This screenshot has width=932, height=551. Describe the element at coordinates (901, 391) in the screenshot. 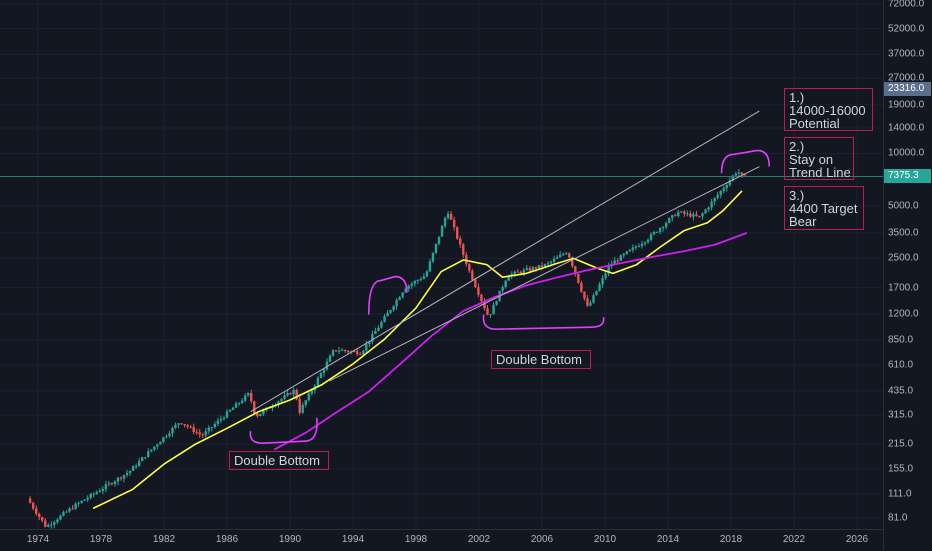

I see `price-tick-label: 435.0` at that location.